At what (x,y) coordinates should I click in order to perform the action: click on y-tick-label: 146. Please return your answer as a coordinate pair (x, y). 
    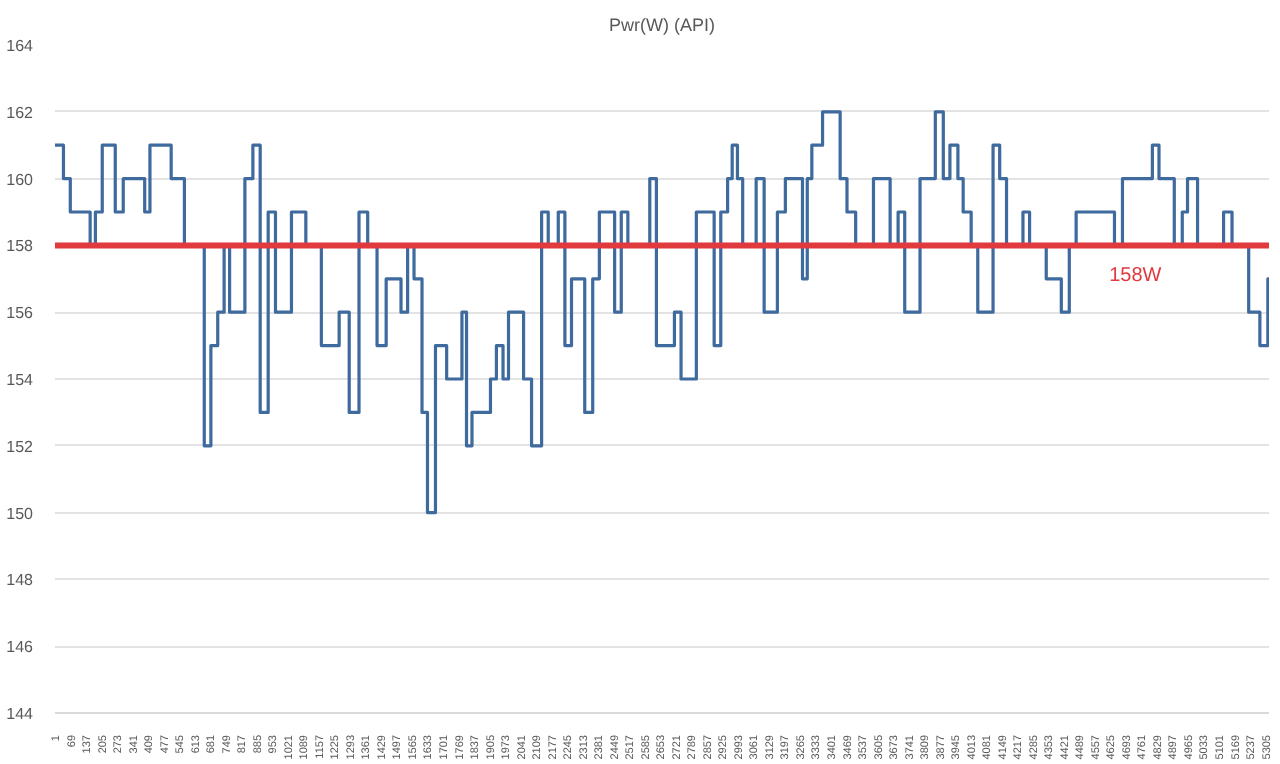
    Looking at the image, I should click on (20, 647).